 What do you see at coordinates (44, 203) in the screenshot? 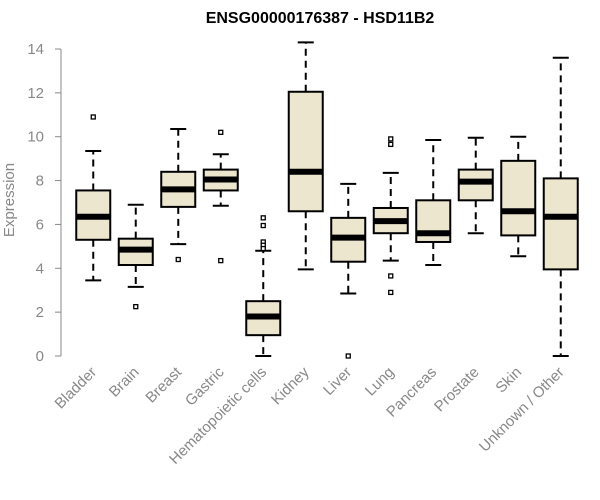
I see `y-axis: 0 2 4 6 8 10 12 14` at bounding box center [44, 203].